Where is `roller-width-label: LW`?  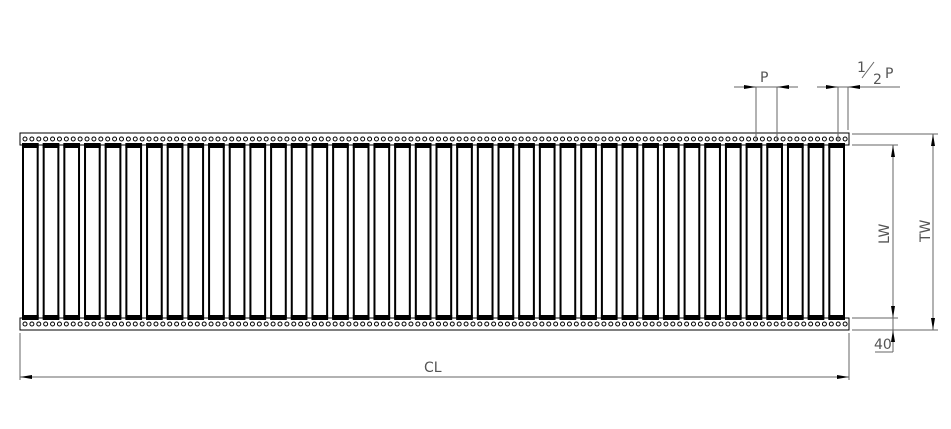
roller-width-label: LW is located at coordinates (885, 233).